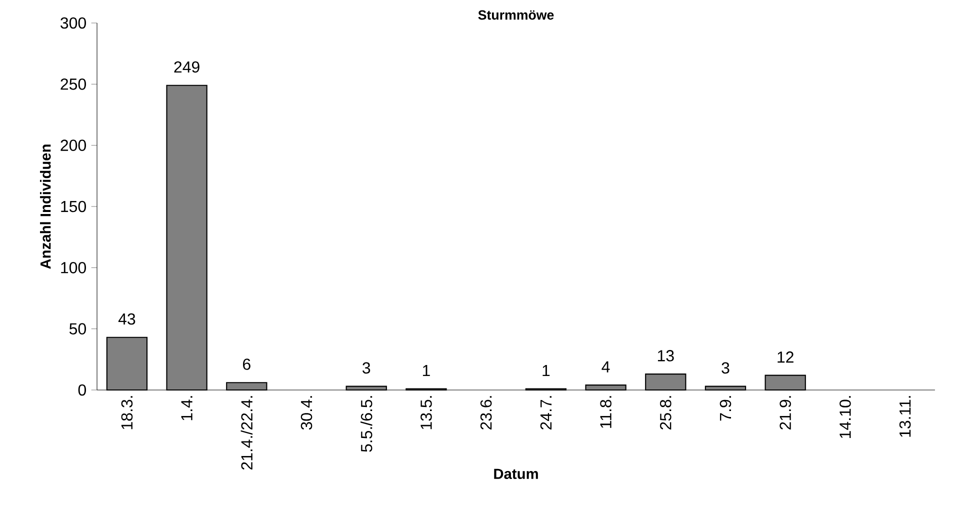  I want to click on y-tick-label: 0, so click(82, 390).